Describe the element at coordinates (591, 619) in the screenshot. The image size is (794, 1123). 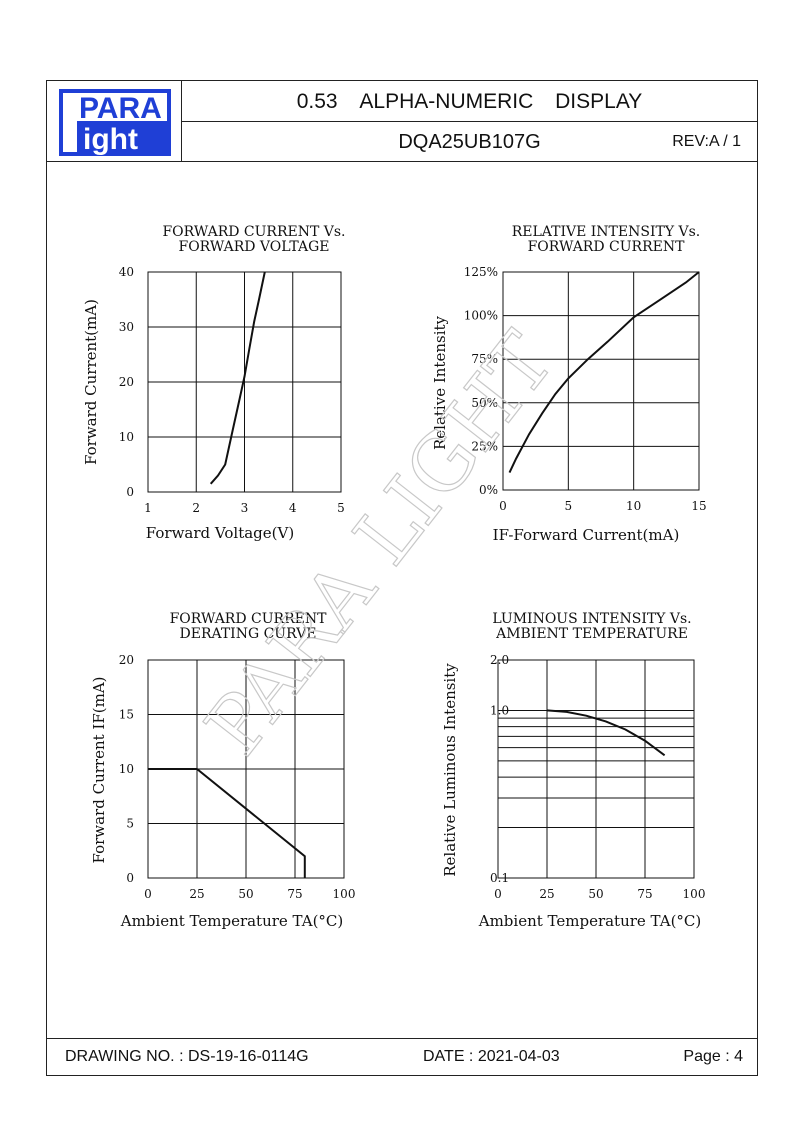
I see `chart-title-line: LUMINOUS INTENSITY Vs.` at that location.